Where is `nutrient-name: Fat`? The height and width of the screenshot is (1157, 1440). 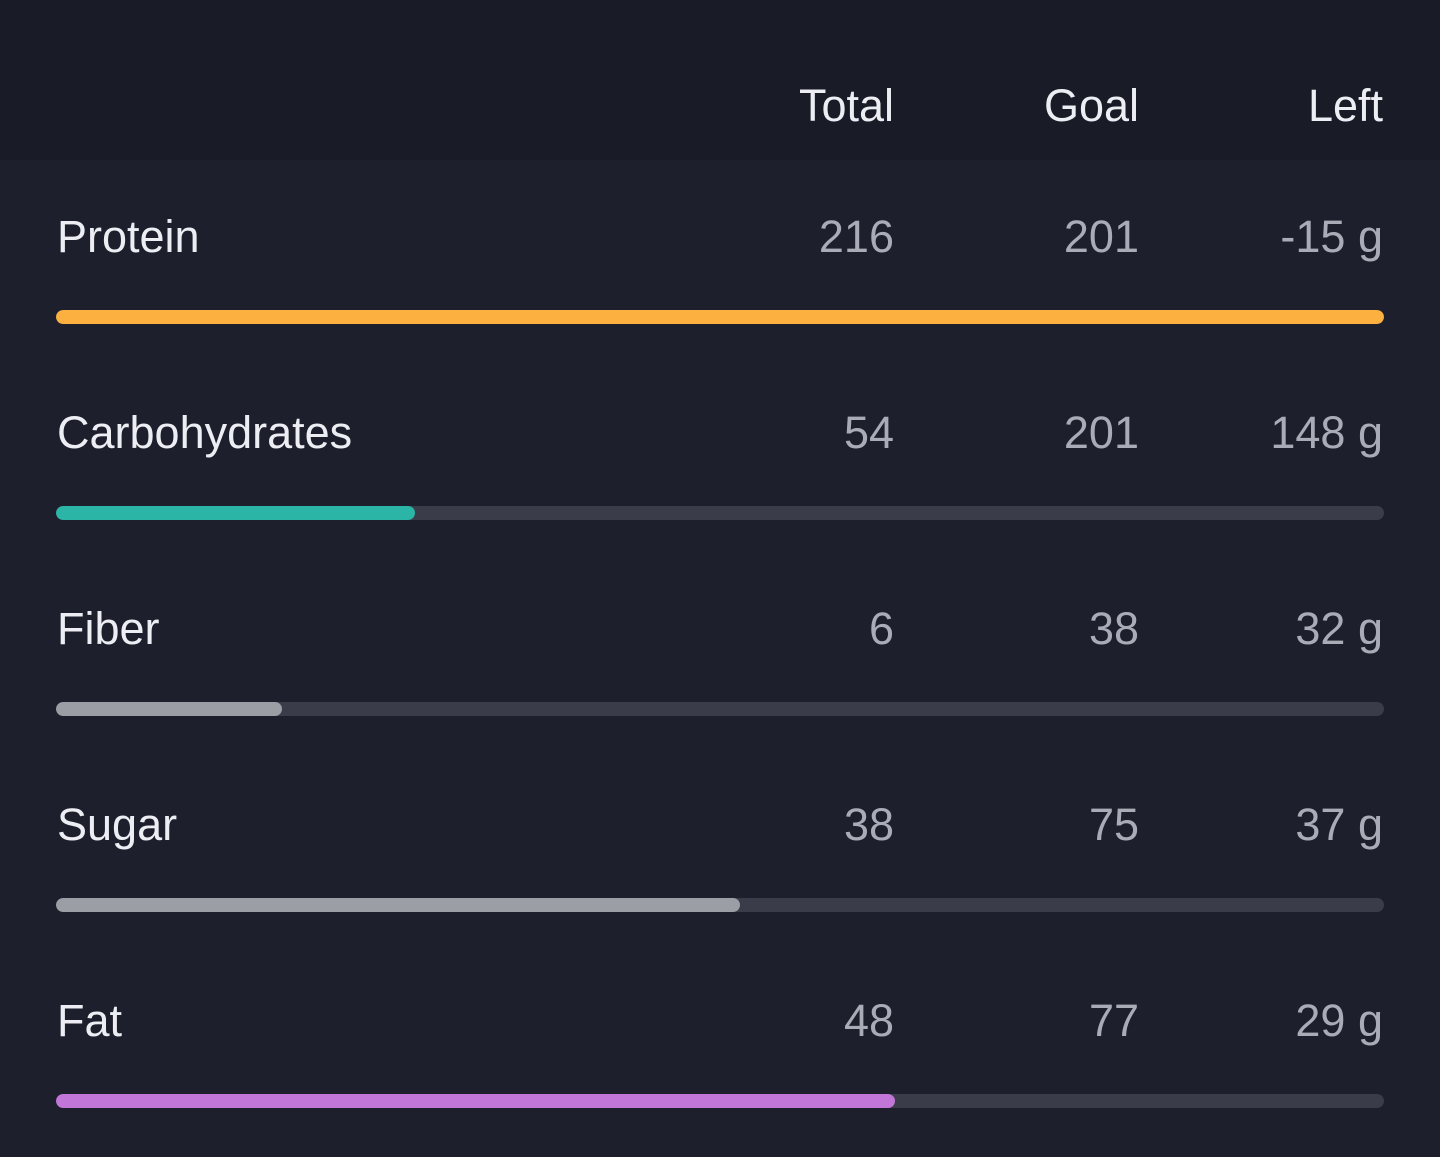
nutrient-name: Fat is located at coordinates (90, 1020).